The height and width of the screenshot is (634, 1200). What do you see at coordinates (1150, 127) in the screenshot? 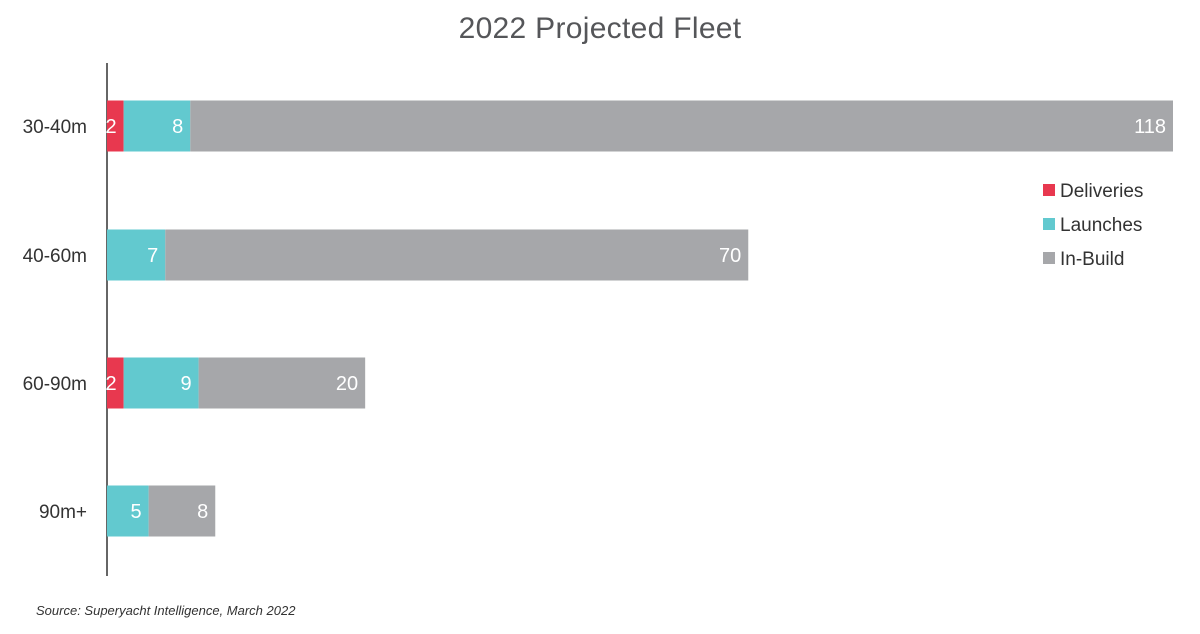
I see `data-label: 118` at bounding box center [1150, 127].